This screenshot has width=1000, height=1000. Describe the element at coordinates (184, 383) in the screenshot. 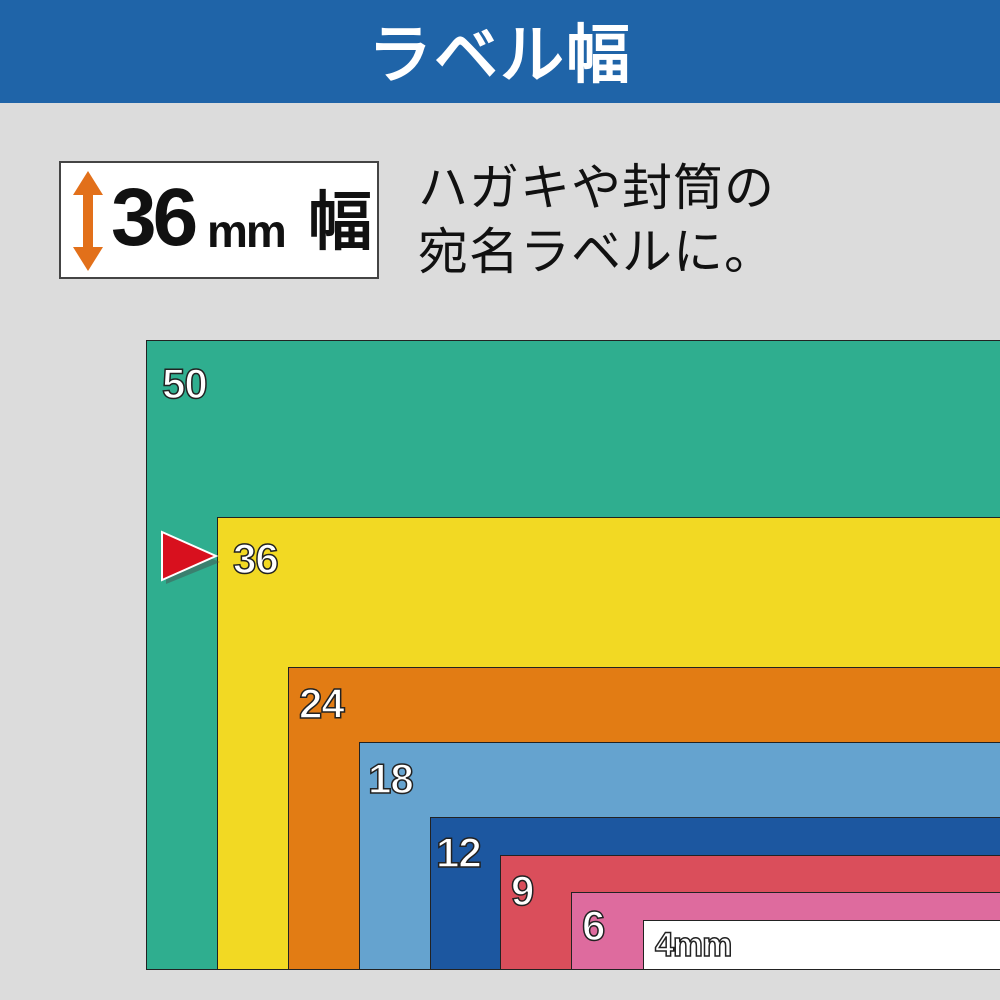

I see `tape-label-50: 50` at that location.